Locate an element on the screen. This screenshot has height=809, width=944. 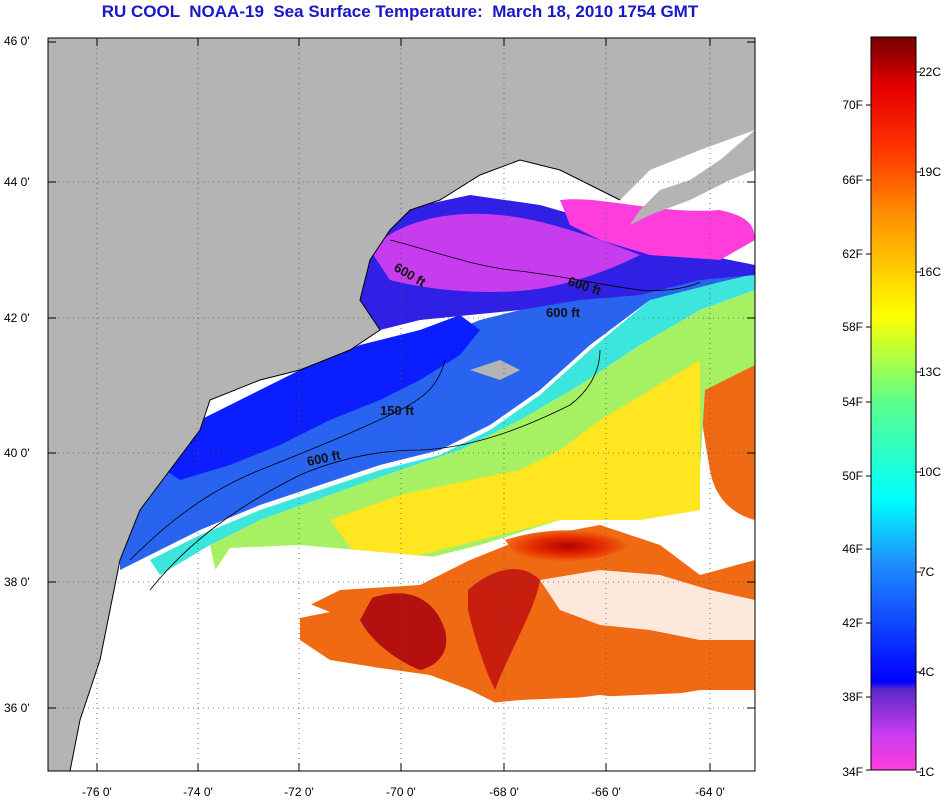
colorbar-label-c: 13C is located at coordinates (930, 372).